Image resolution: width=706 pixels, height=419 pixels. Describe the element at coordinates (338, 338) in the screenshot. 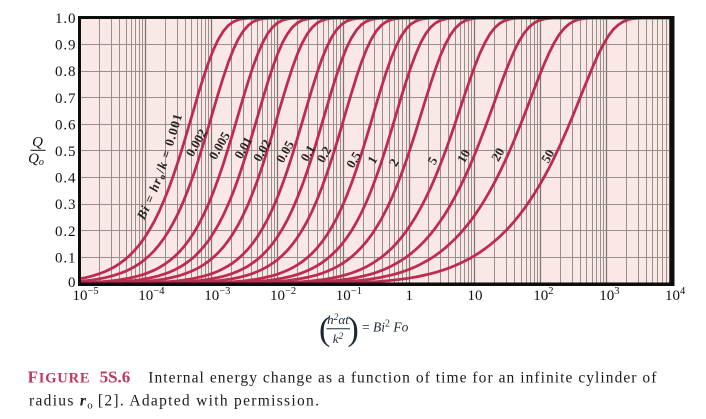

I see `svg-text: k2` at that location.